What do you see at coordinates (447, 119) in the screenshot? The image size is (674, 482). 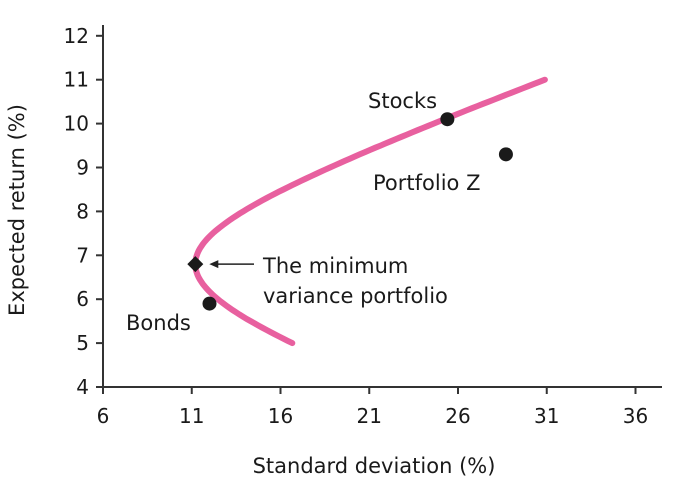 I see `point-stocks` at bounding box center [447, 119].